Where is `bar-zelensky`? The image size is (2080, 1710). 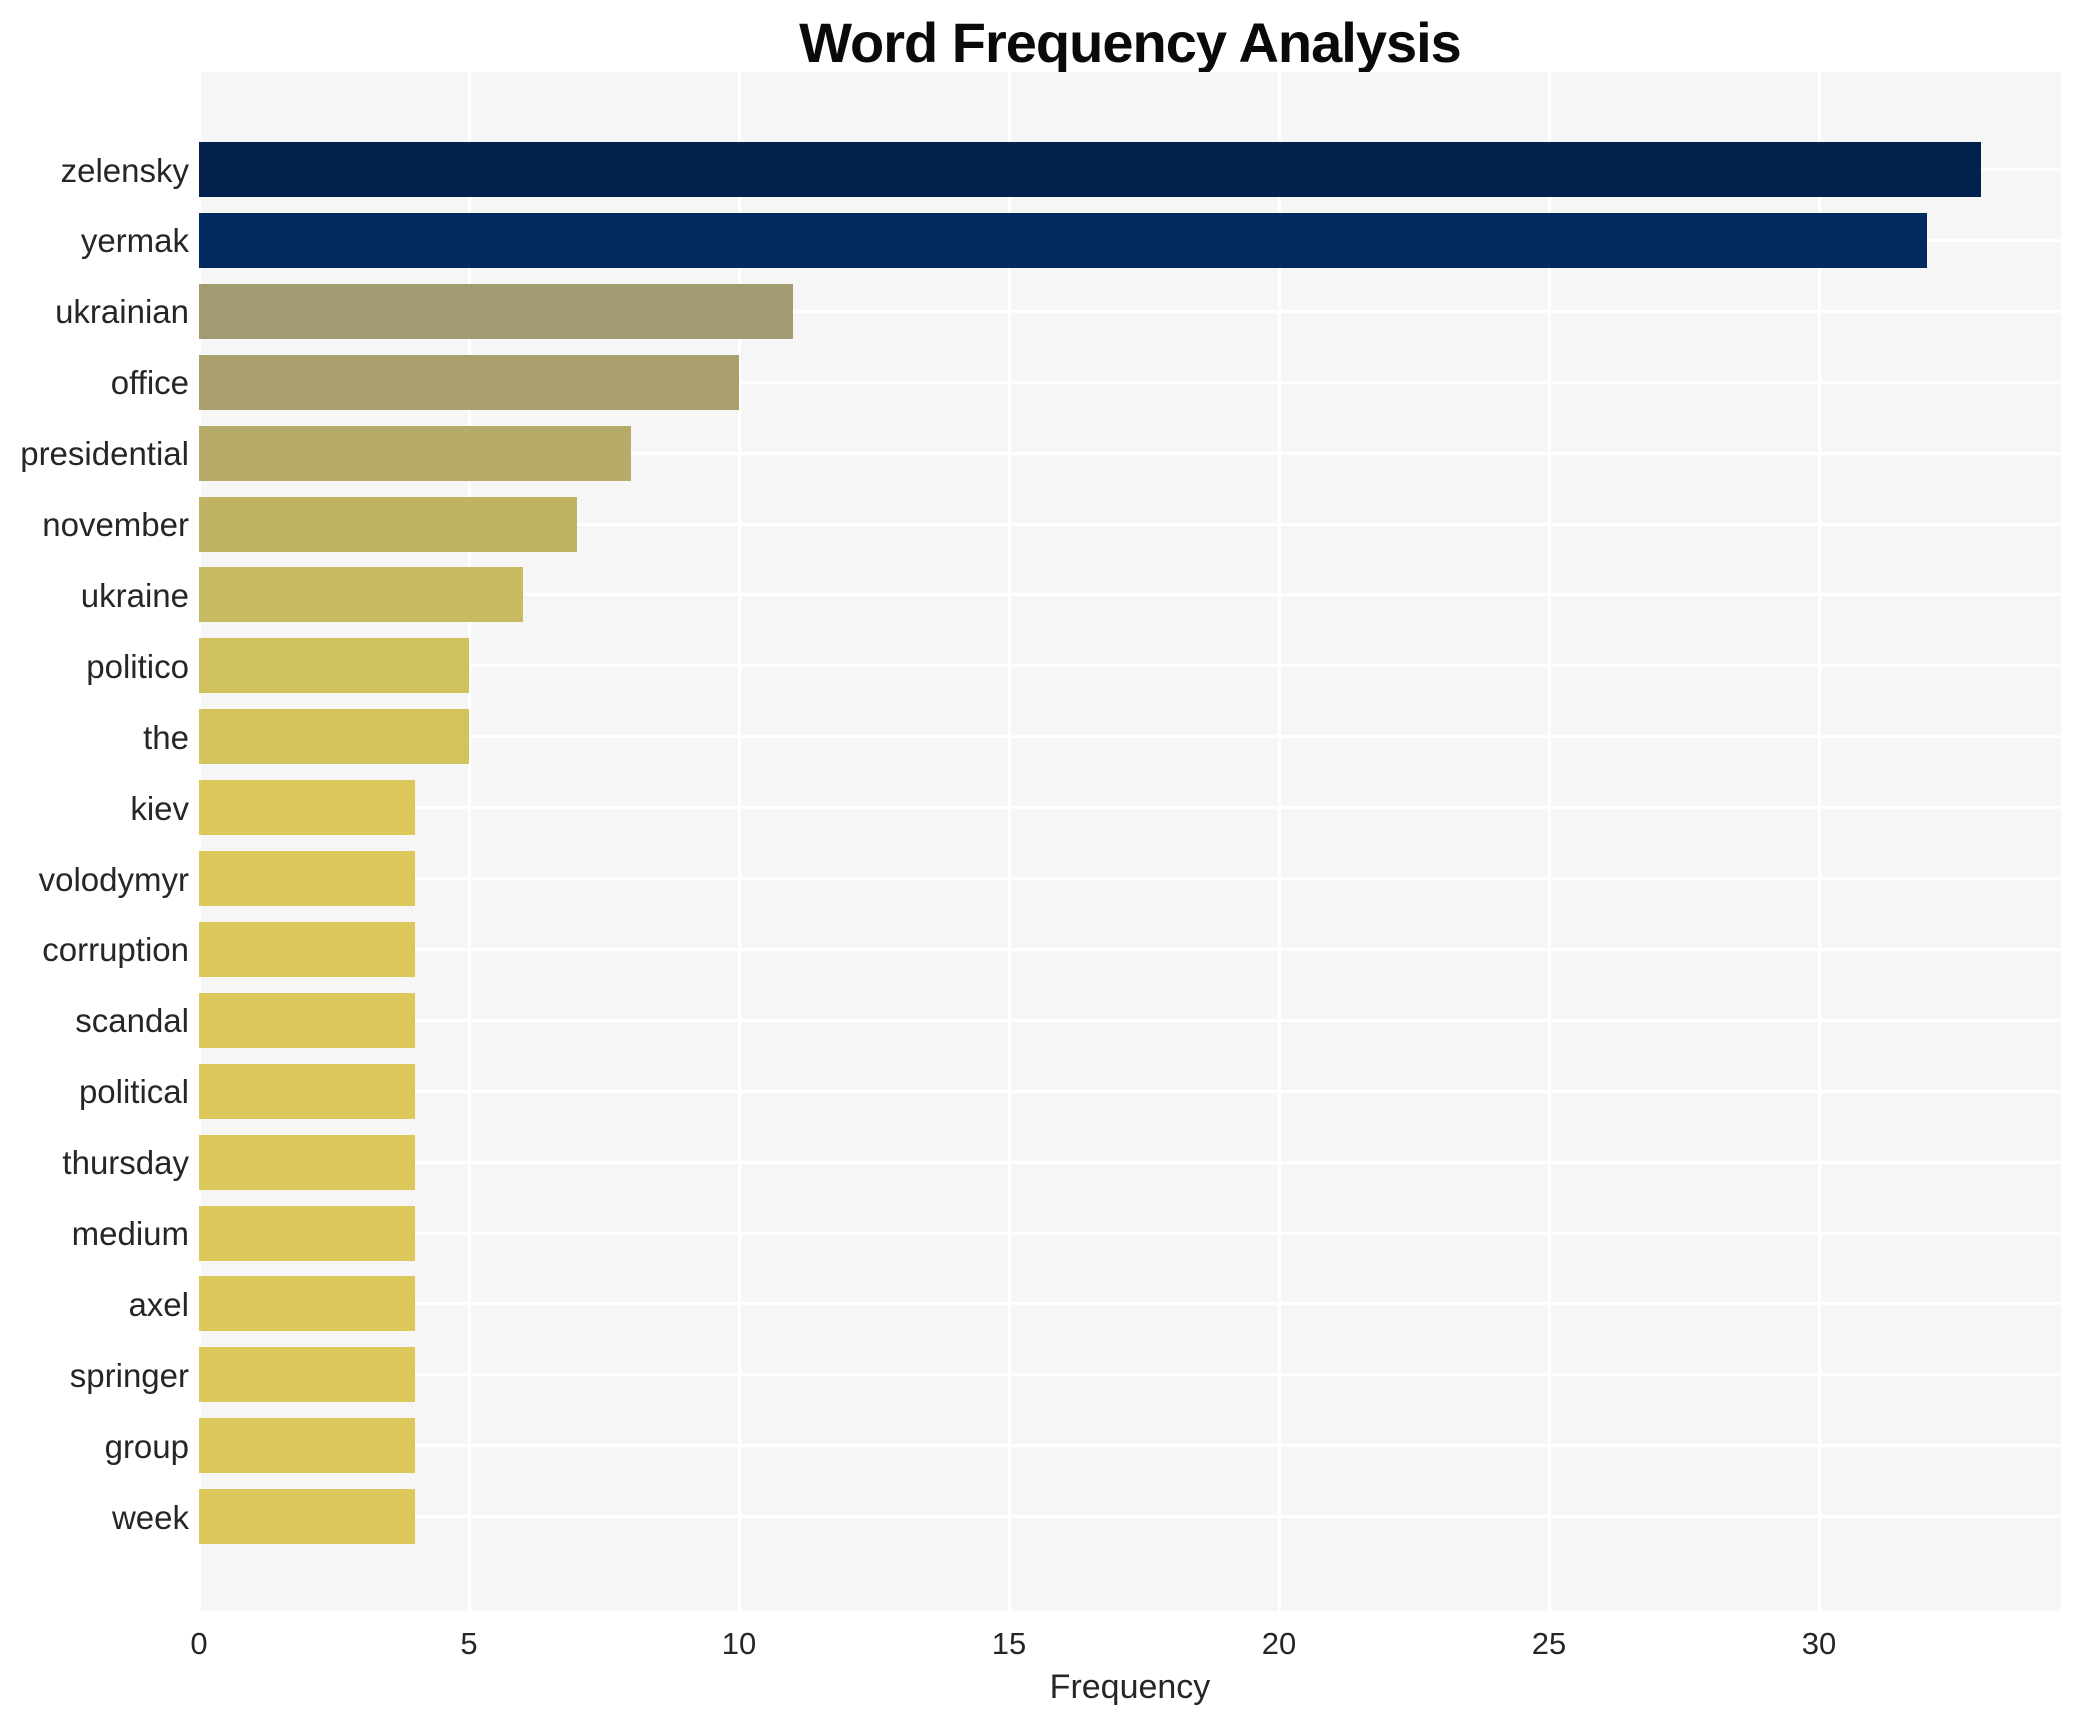
bar-zelensky is located at coordinates (1090, 169).